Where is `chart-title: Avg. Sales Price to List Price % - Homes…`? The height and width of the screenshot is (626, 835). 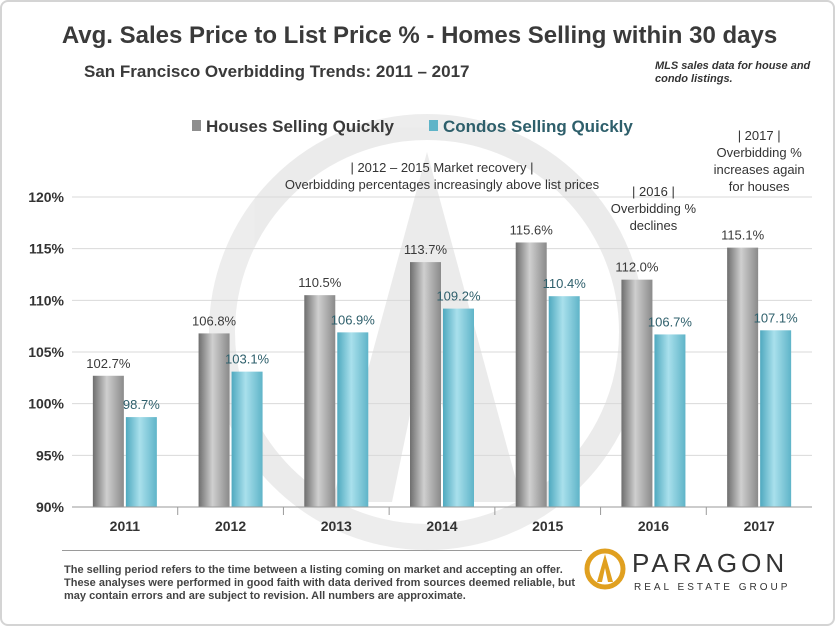
chart-title: Avg. Sales Price to List Price % - Homes… is located at coordinates (419, 35).